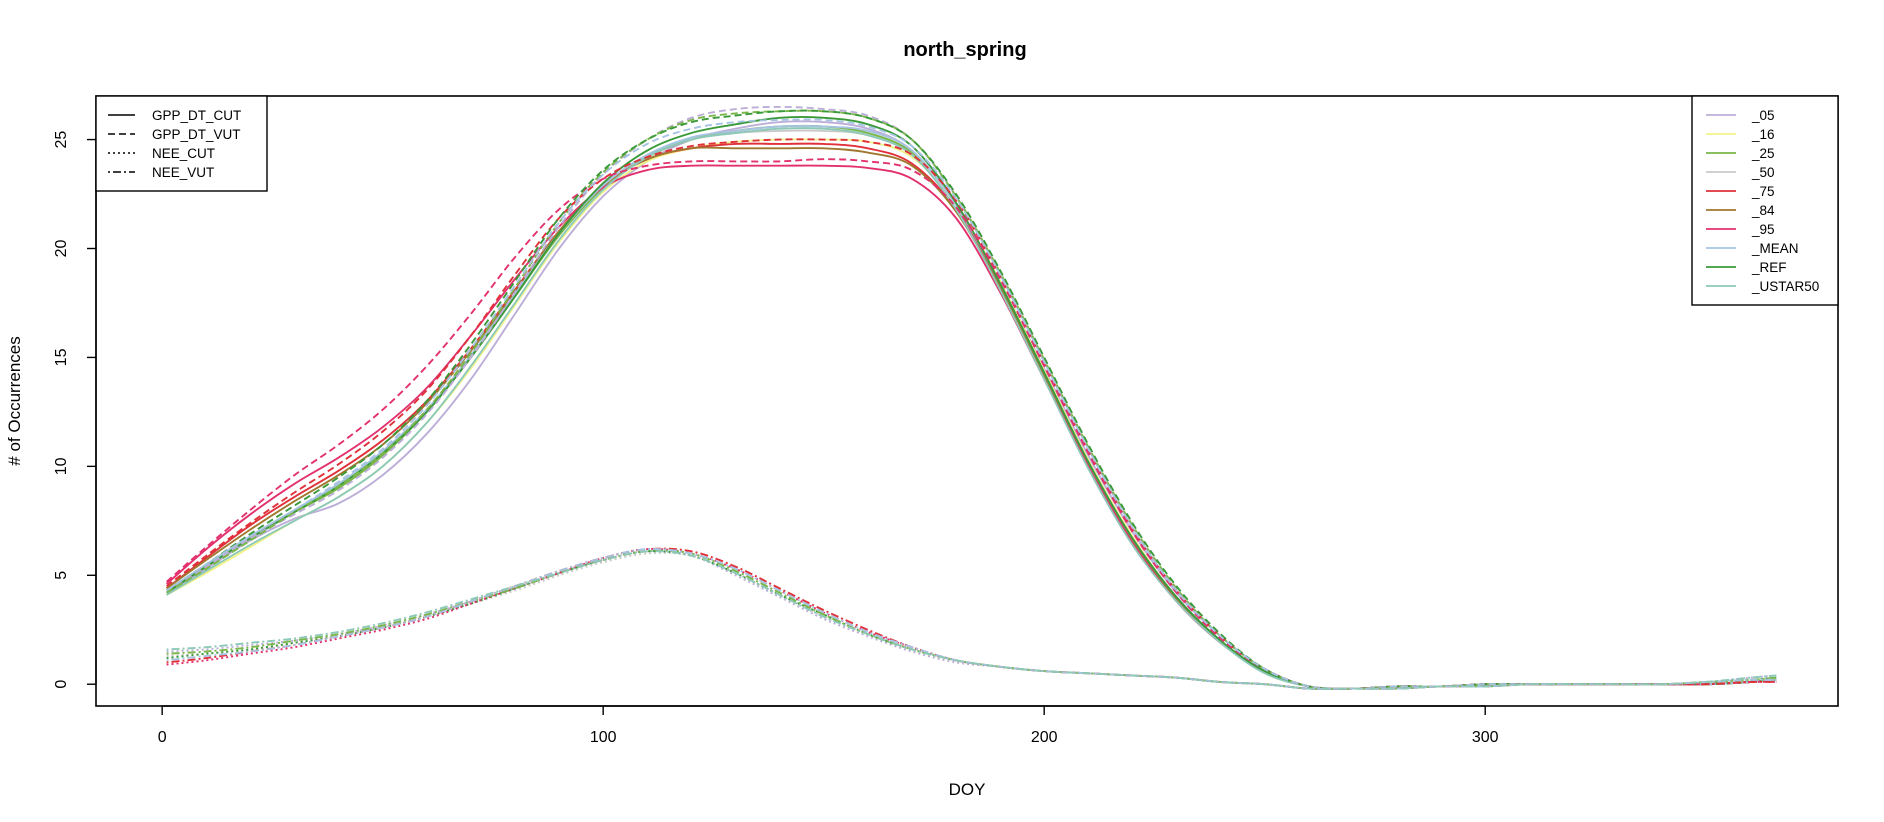  I want to click on legend-suffix-label: _16, so click(1763, 134).